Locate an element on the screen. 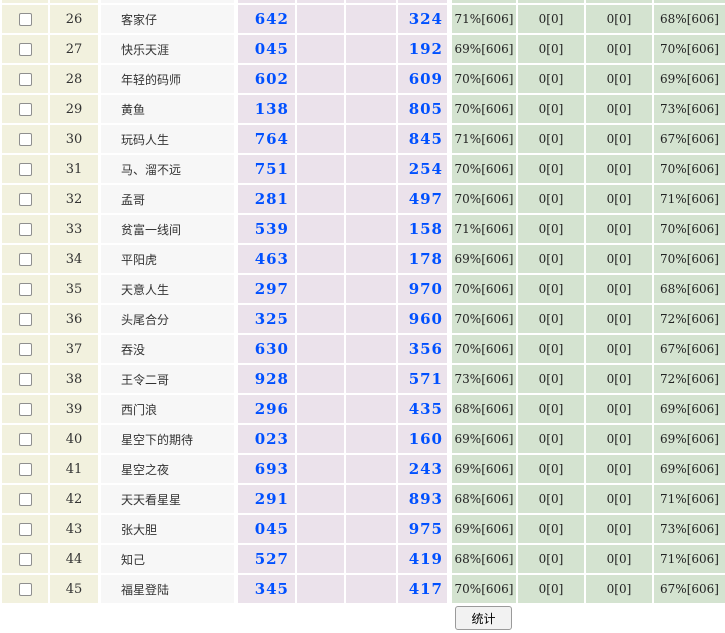 The image size is (725, 633). pick-number-1: 463 is located at coordinates (266, 259).